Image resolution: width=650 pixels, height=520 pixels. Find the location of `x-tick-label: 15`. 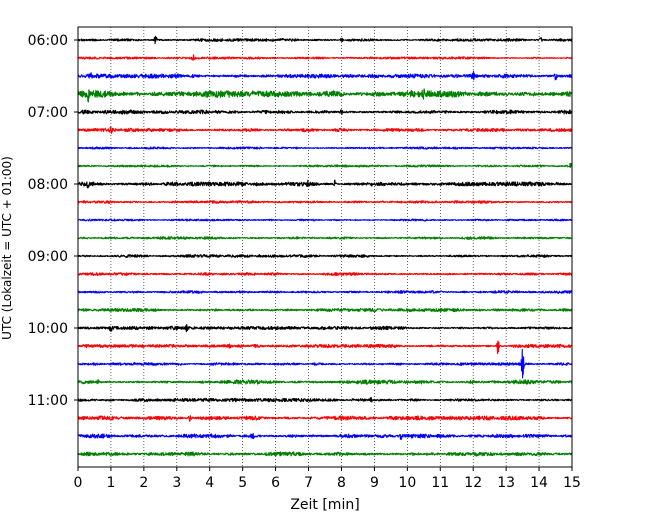

x-tick-label: 15 is located at coordinates (572, 483).